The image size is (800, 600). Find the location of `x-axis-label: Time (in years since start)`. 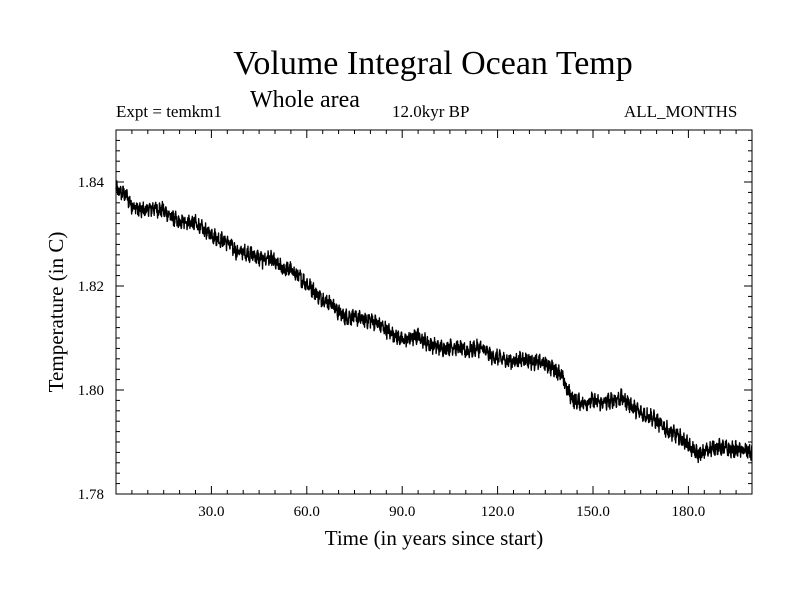

x-axis-label: Time (in years since start) is located at coordinates (434, 538).